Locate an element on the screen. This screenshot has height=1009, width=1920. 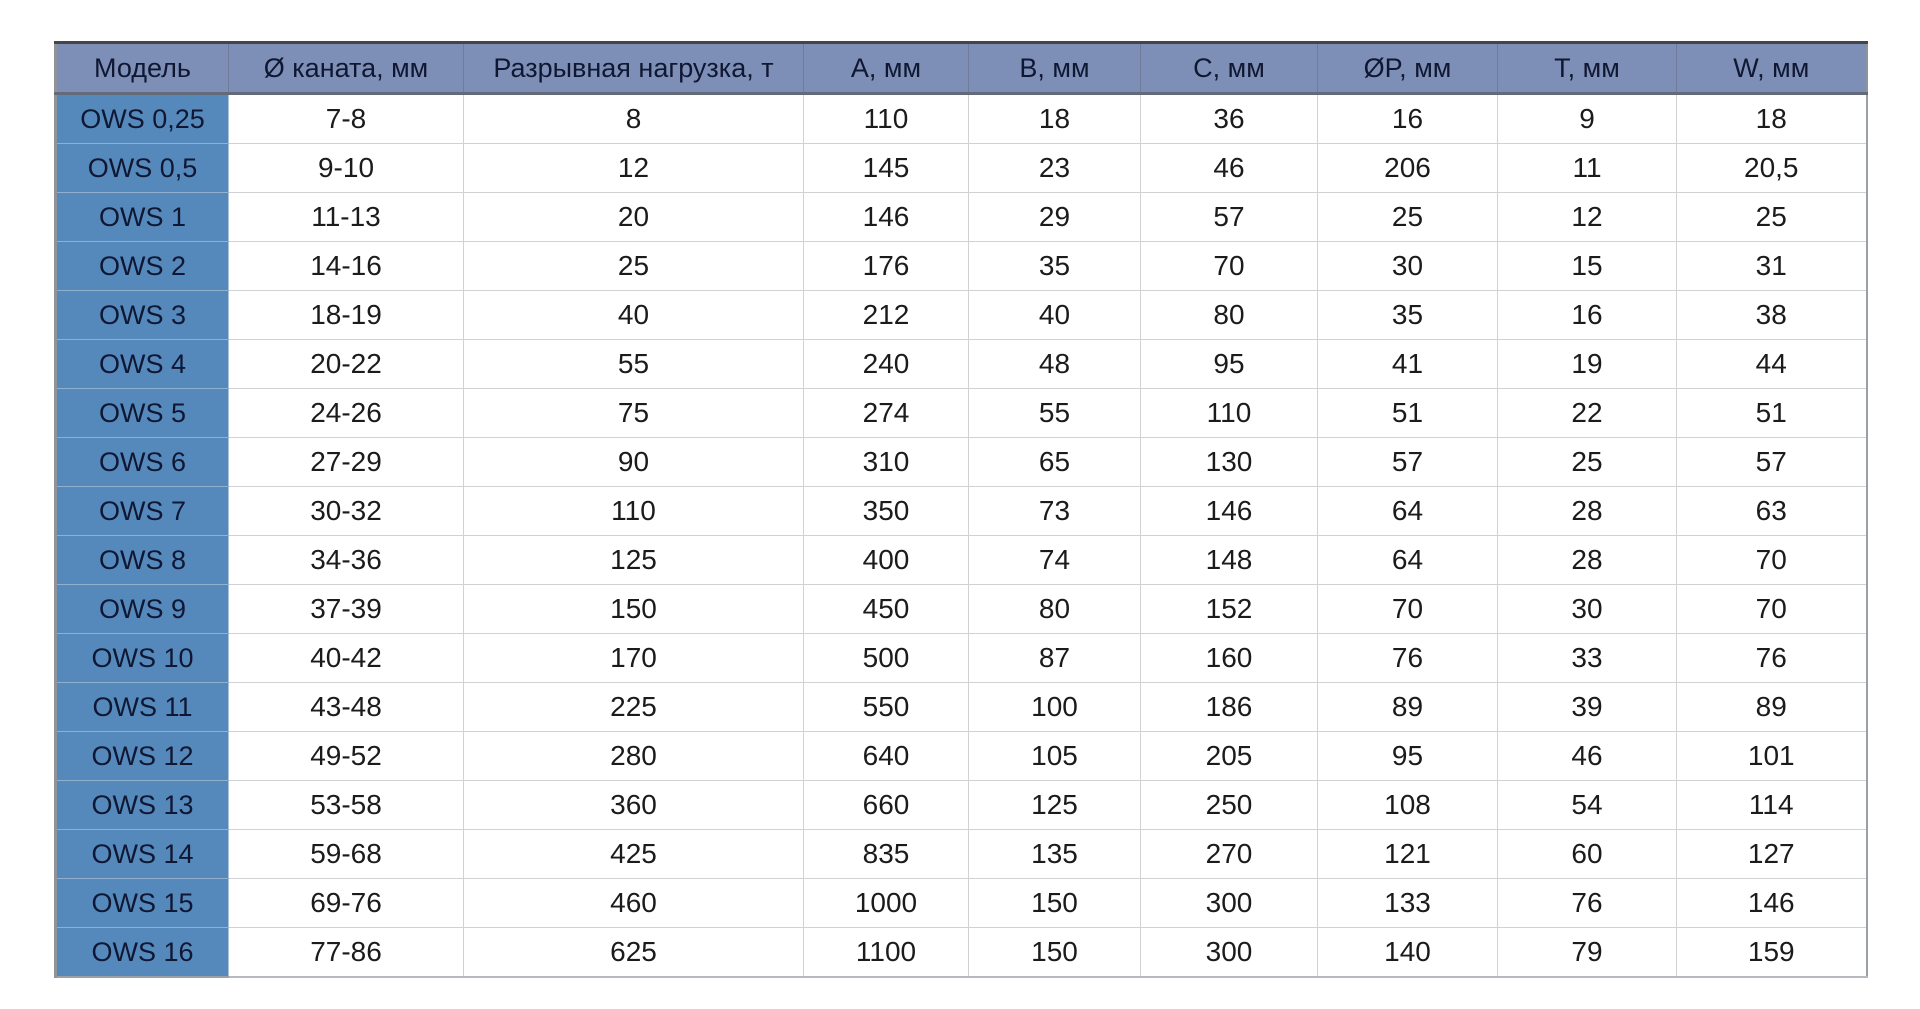
cell-dim-a: 240 is located at coordinates (886, 364).